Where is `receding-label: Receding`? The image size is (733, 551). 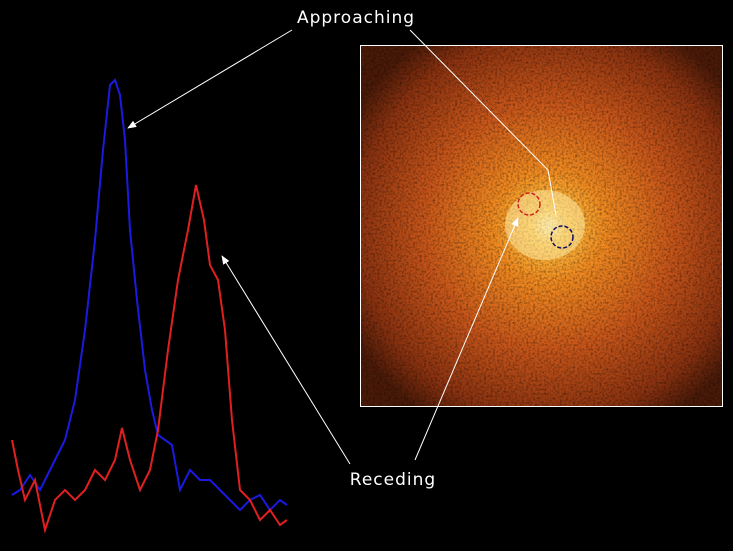
receding-label: Receding is located at coordinates (393, 480).